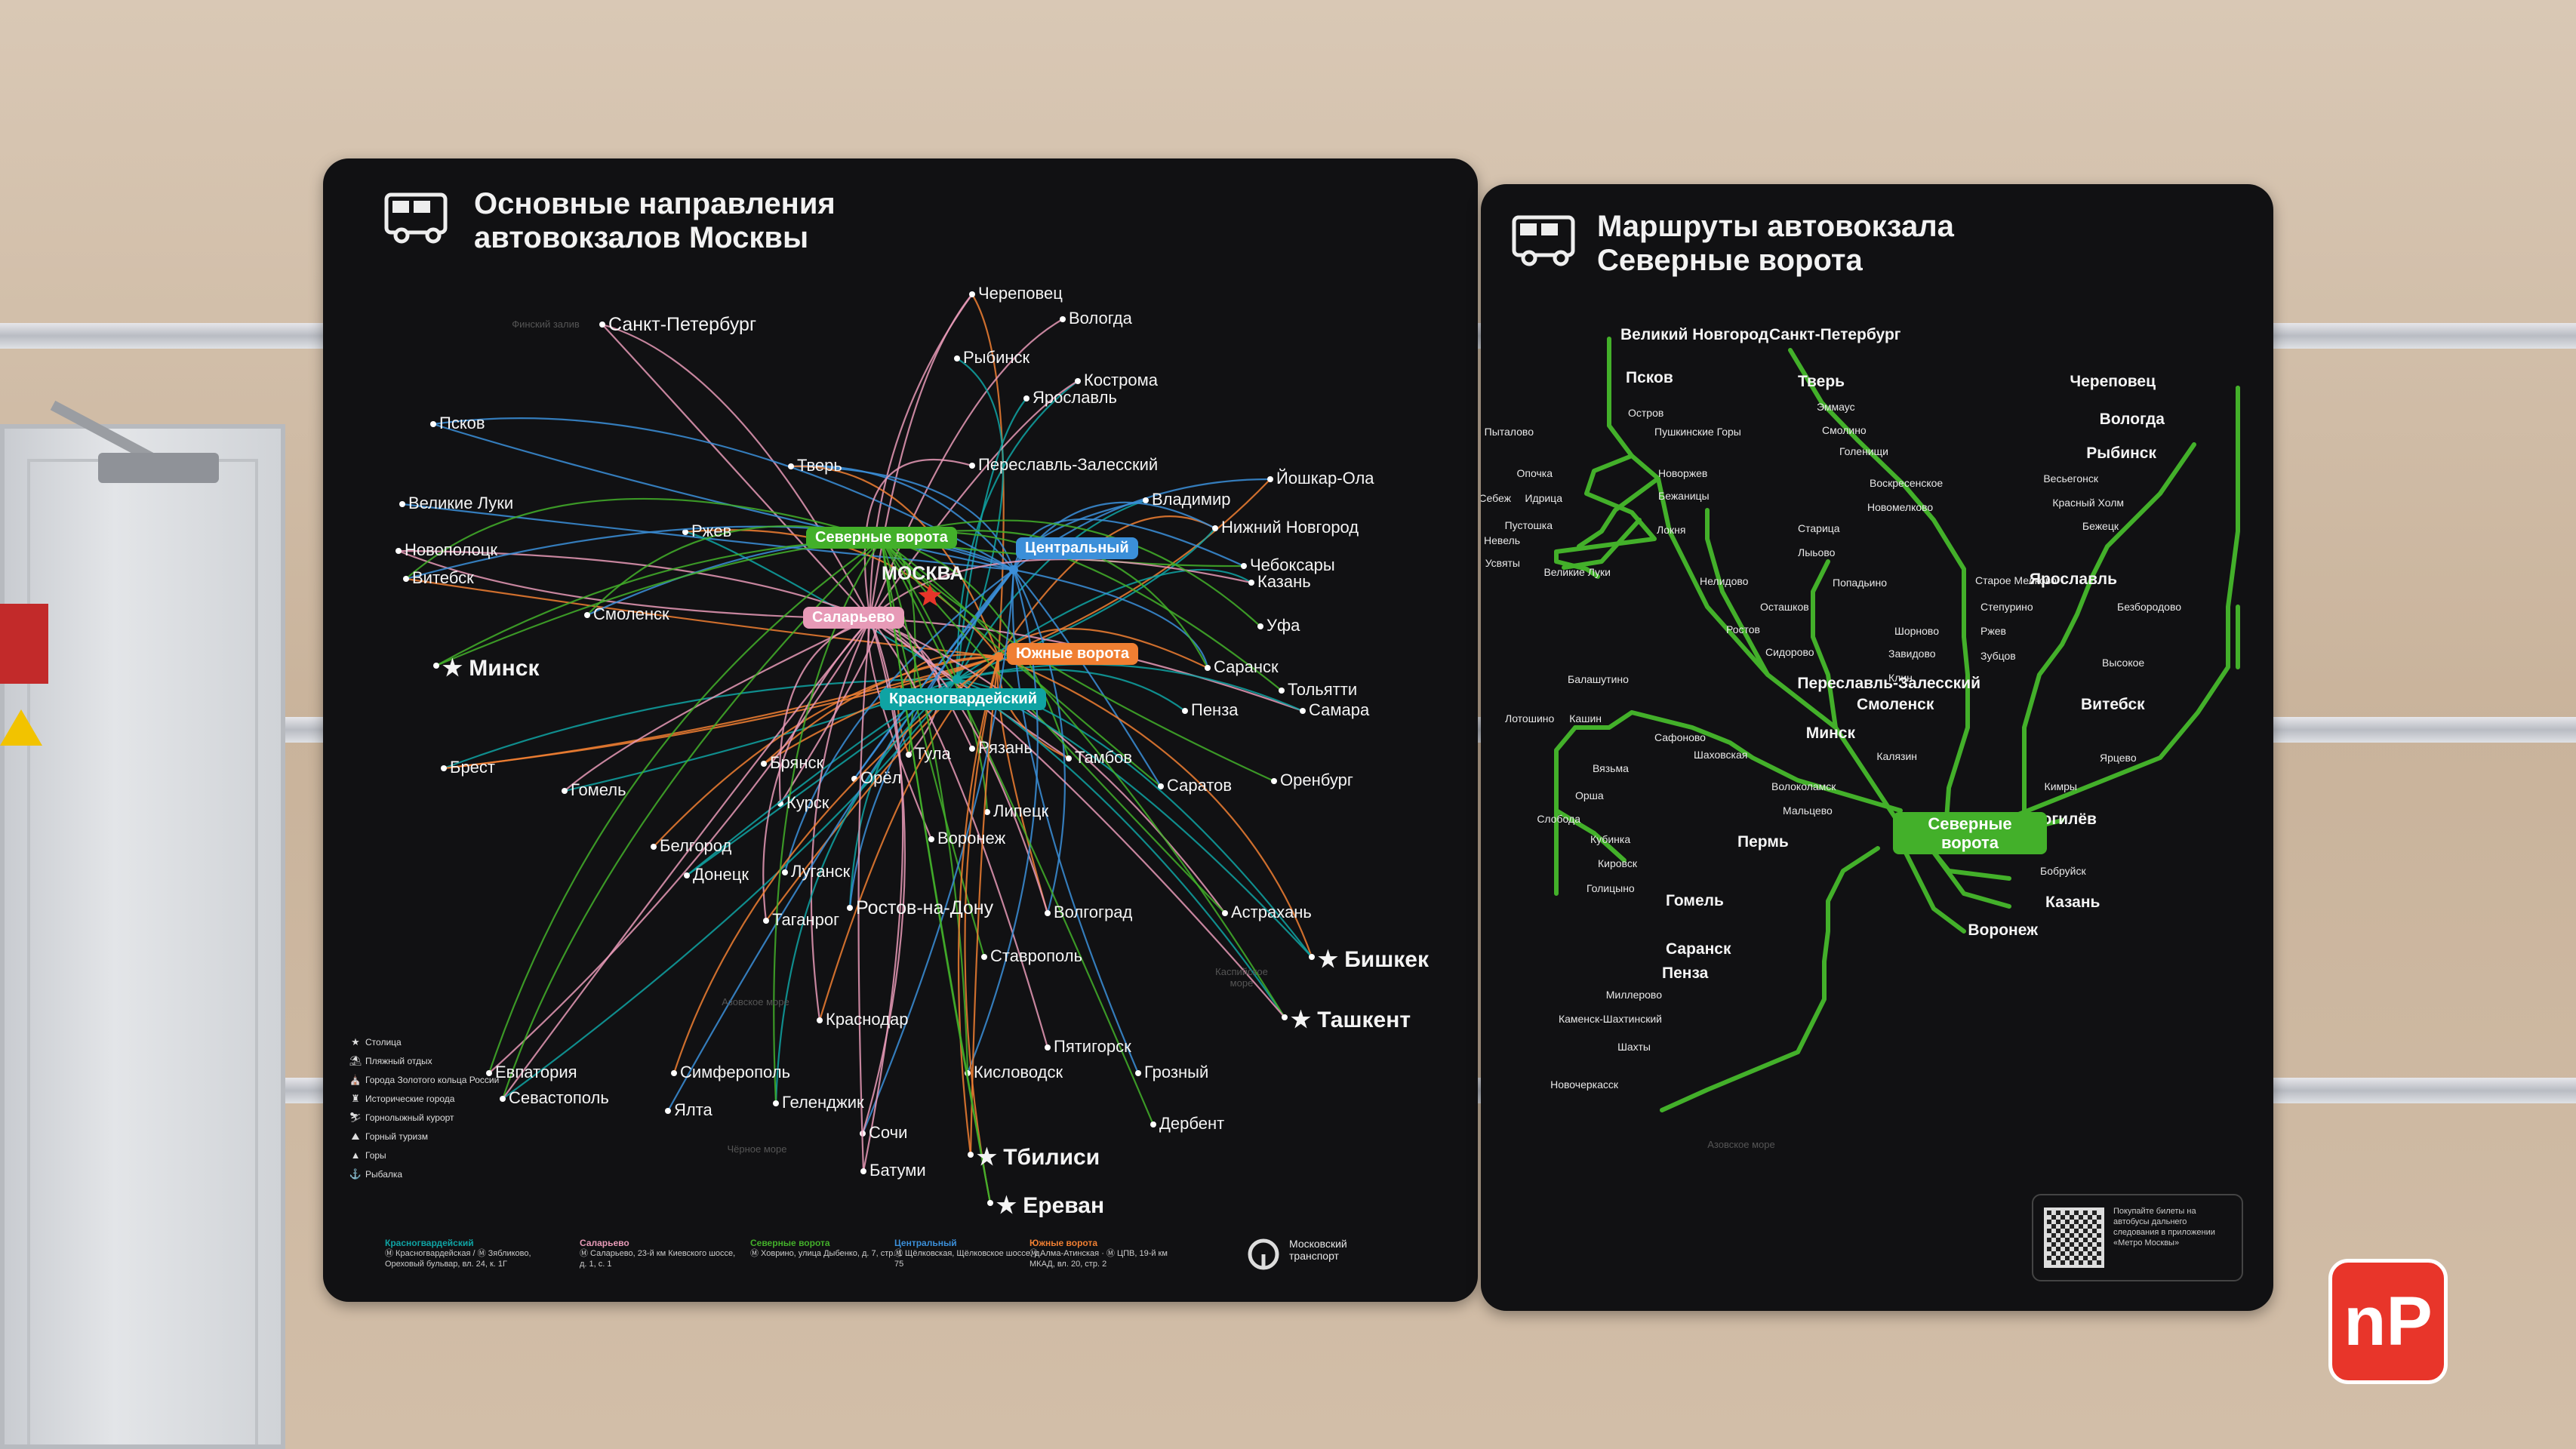 Image resolution: width=2576 pixels, height=1449 pixels. What do you see at coordinates (398, 1060) in the screenshot?
I see `legend-text: Пляжный отдых` at bounding box center [398, 1060].